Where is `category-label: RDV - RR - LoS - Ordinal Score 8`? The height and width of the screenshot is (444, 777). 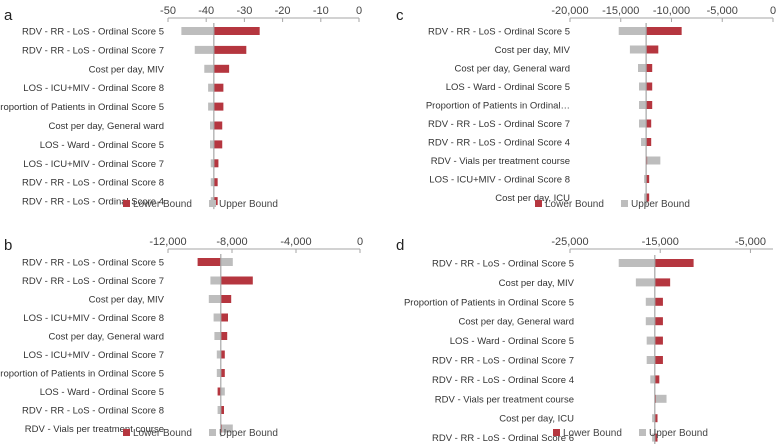 category-label: RDV - RR - LoS - Ordinal Score 8 is located at coordinates (93, 411).